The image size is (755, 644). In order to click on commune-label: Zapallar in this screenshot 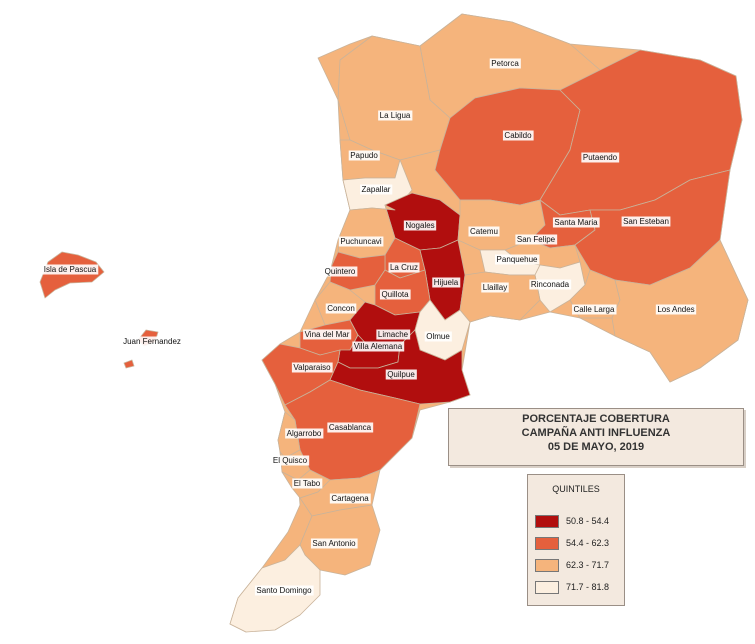, I will do `click(376, 189)`.